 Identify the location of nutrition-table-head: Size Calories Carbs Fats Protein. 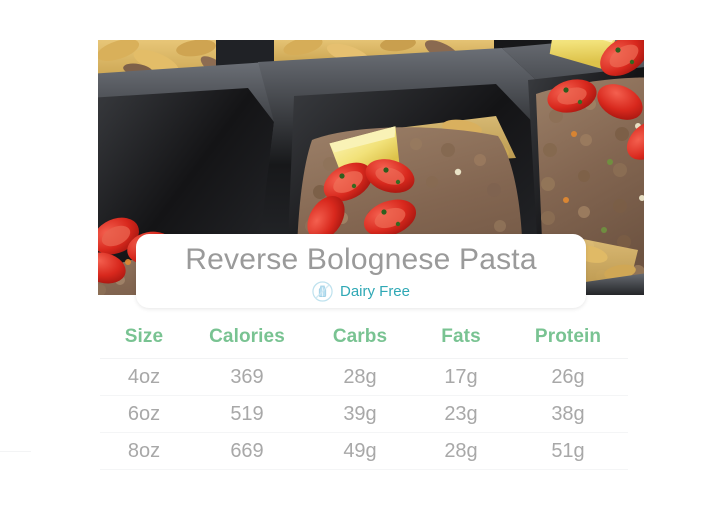
(364, 342).